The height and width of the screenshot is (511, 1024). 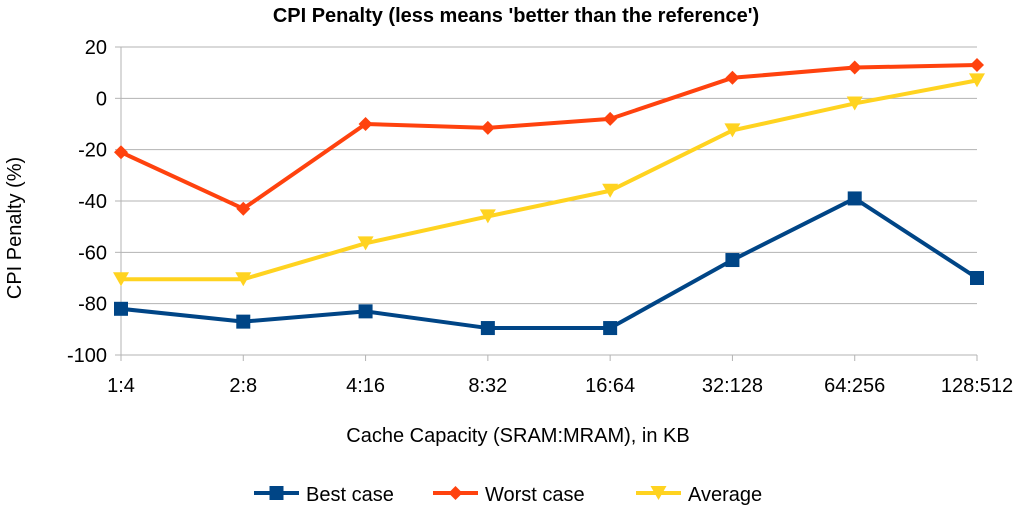 I want to click on x-tick-labels: 1:4 2:8 4:16 8:32 16:64 32:128 64:256 128:512, so click(x=560, y=386).